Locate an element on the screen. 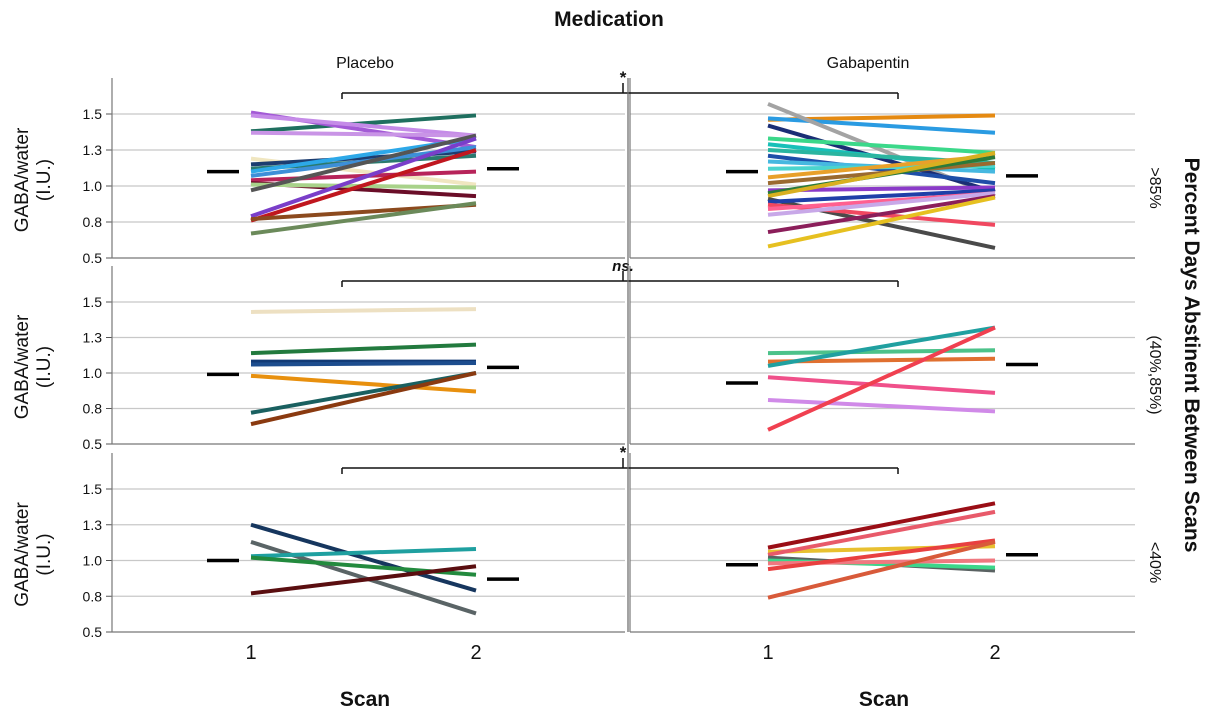  x-axis-title-placebo: Scan is located at coordinates (365, 699).